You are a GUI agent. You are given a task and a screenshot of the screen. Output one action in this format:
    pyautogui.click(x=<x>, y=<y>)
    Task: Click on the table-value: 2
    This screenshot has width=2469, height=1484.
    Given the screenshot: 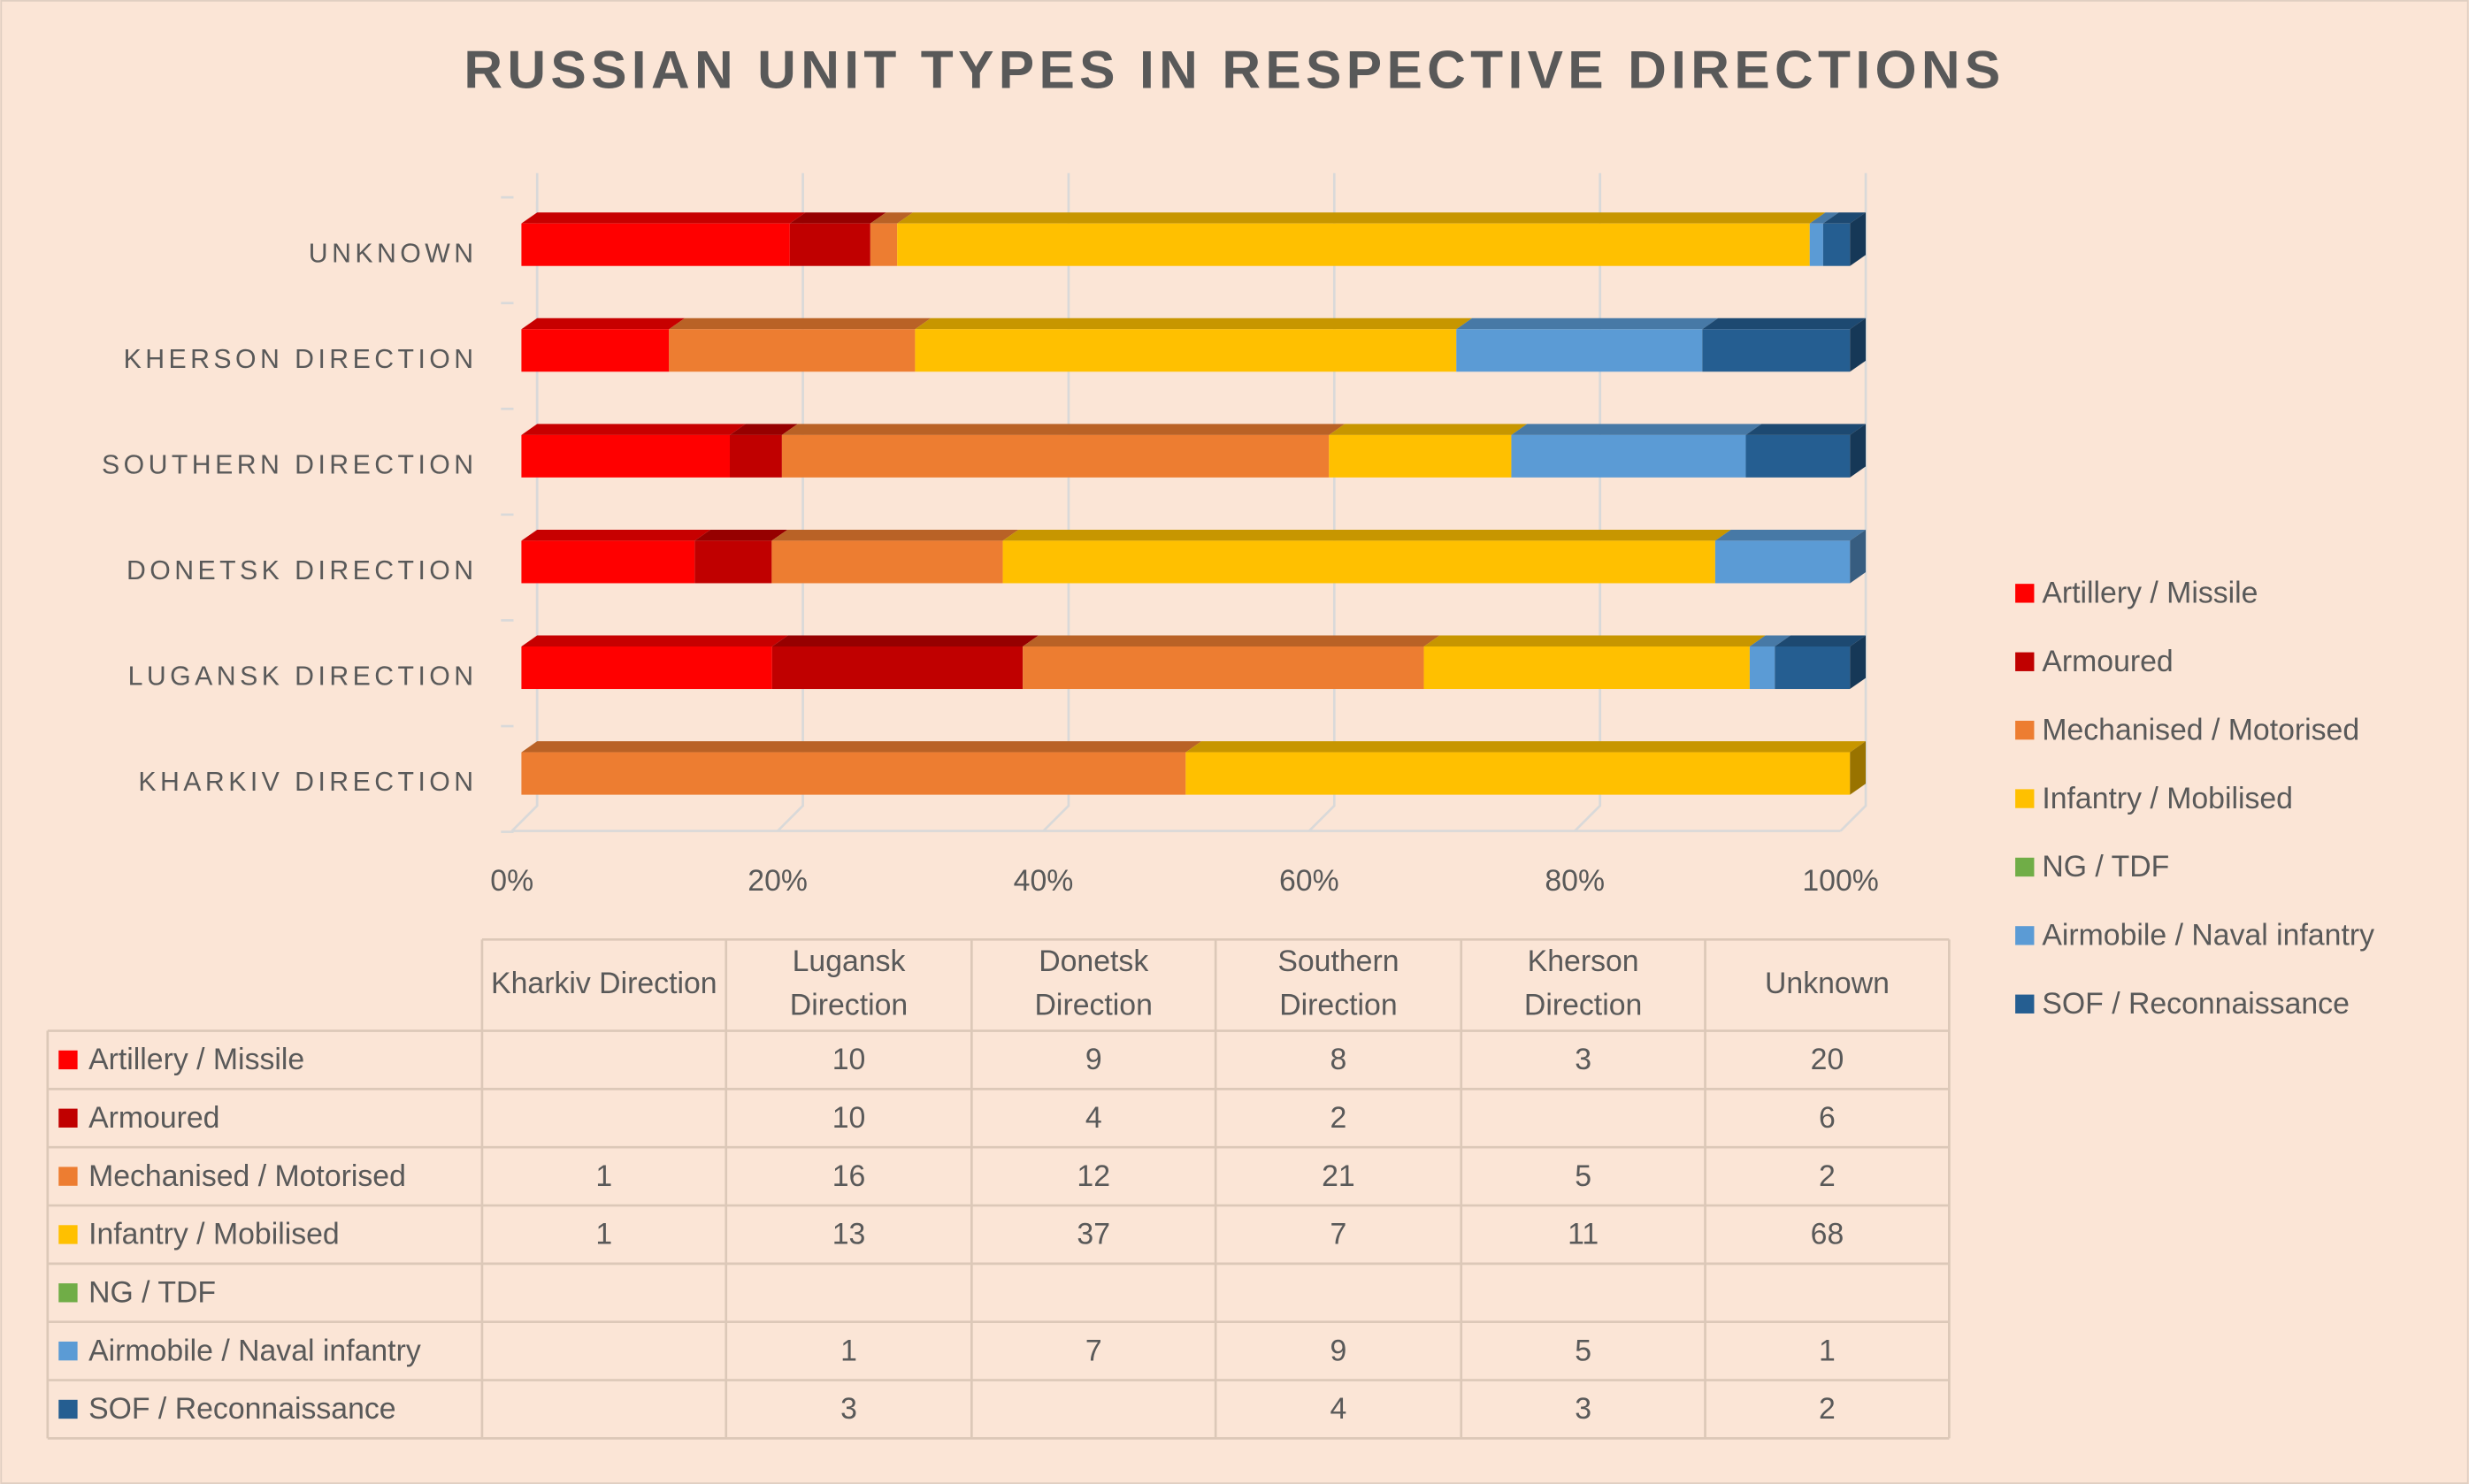 What is the action you would take?
    pyautogui.click(x=1827, y=1176)
    